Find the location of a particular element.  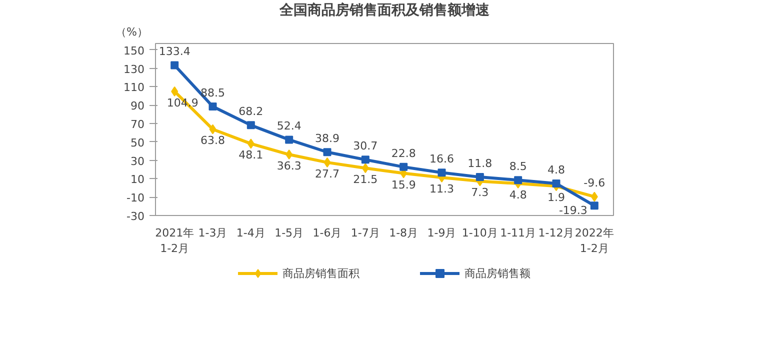

y-tick-label: 30 is located at coordinates (137, 161).